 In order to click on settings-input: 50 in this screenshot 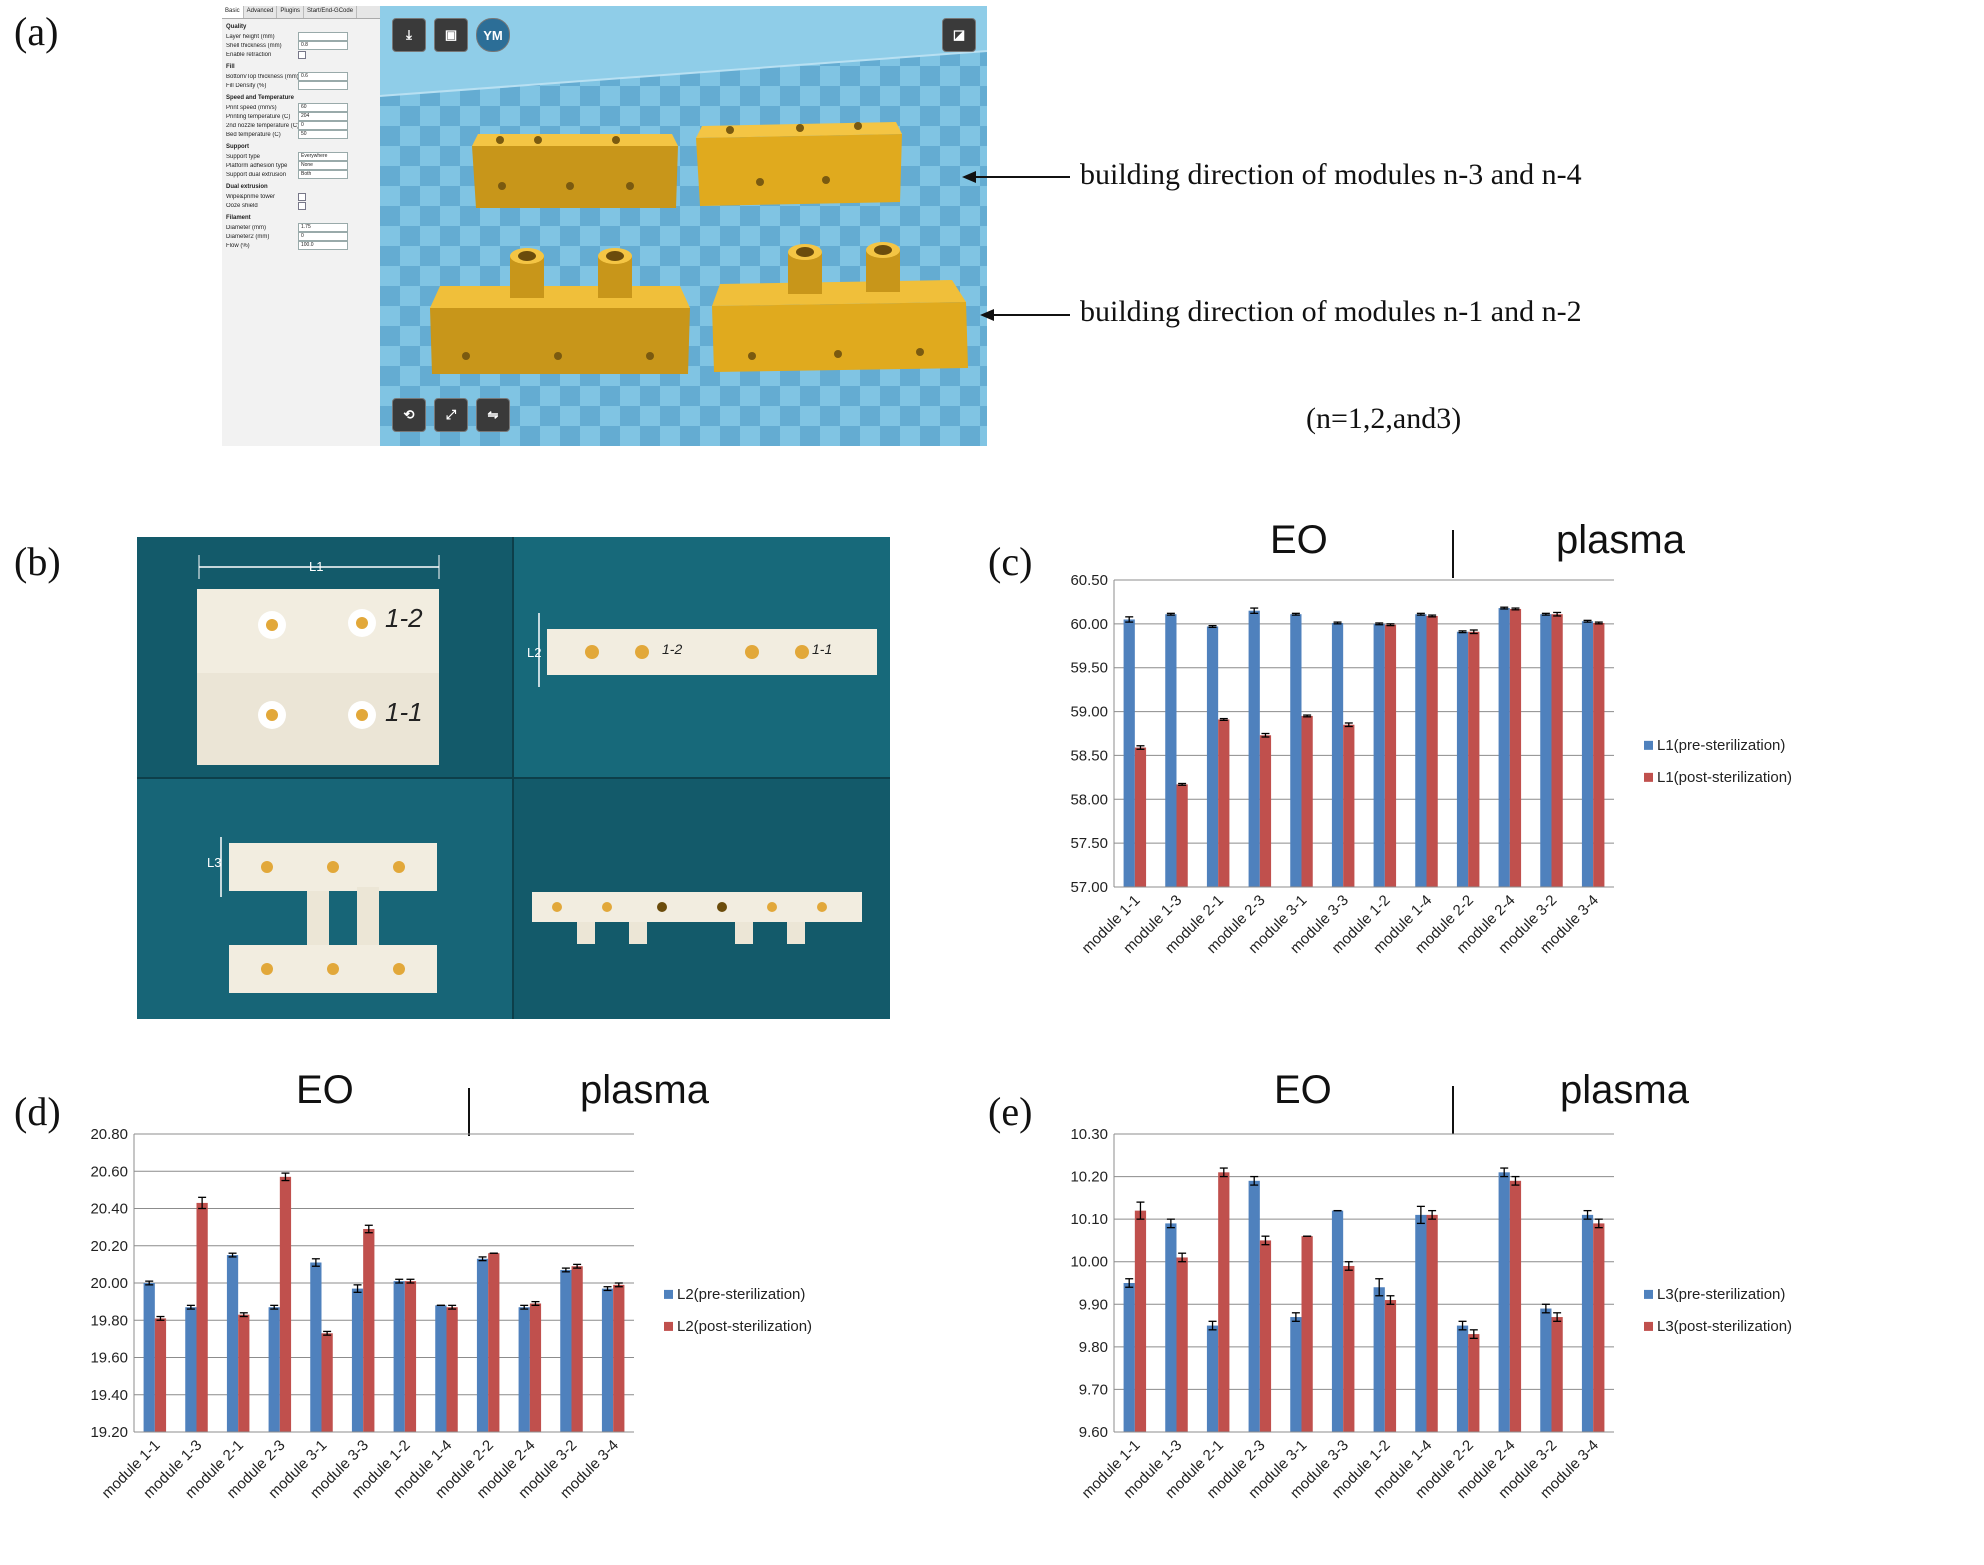, I will do `click(323, 134)`.